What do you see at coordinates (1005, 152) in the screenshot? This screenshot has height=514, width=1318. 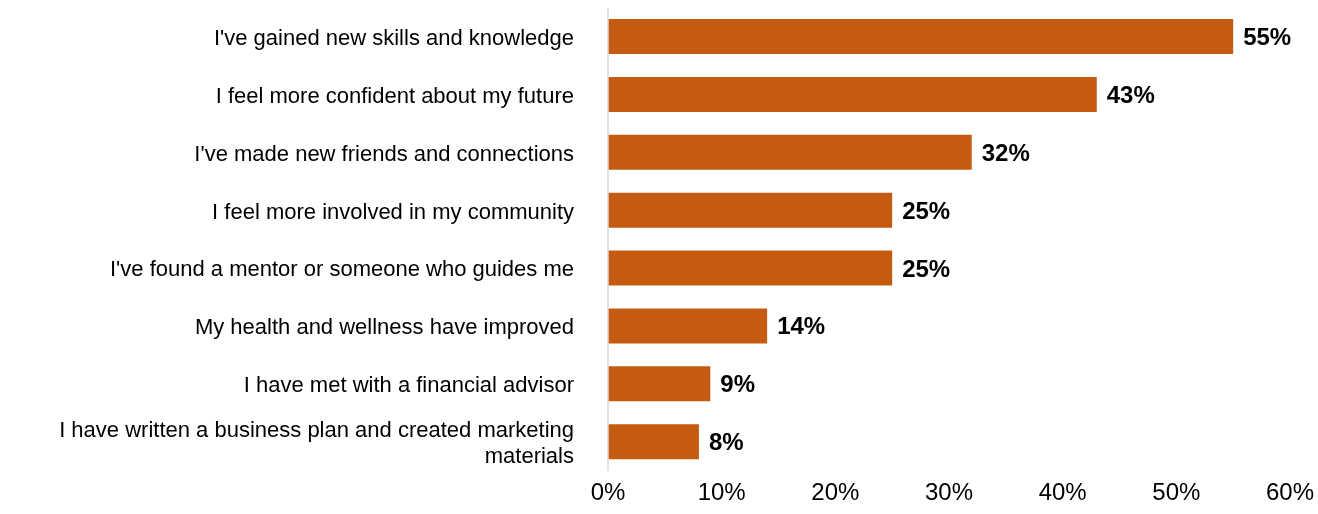 I see `data-label: 32%` at bounding box center [1005, 152].